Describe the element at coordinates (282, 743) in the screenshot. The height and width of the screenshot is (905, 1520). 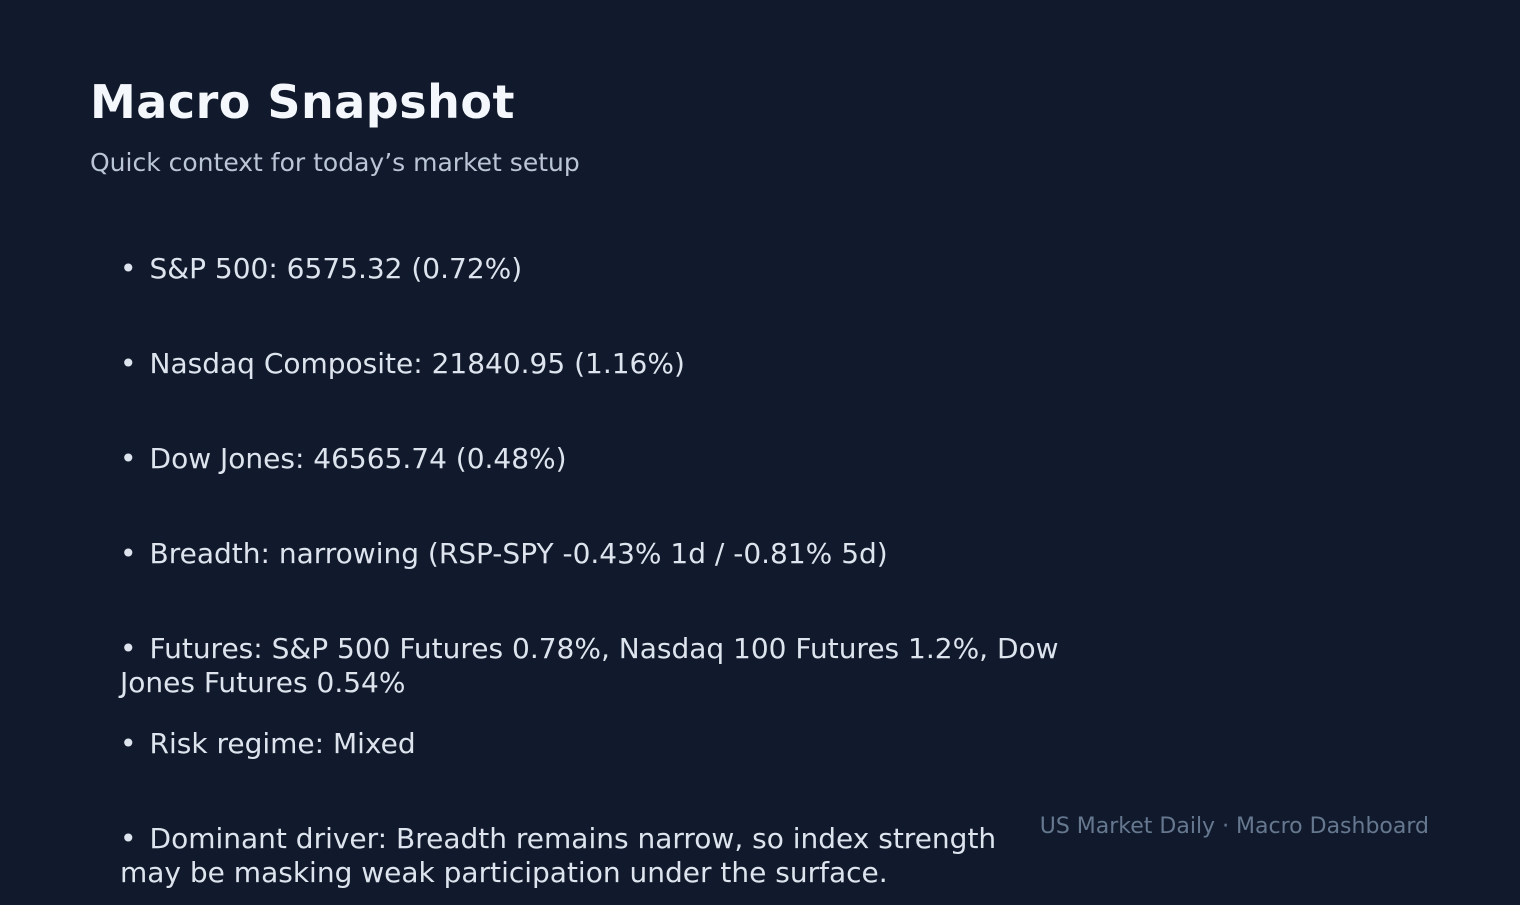
I see `bullet-text: Risk regime: Mixed` at that location.